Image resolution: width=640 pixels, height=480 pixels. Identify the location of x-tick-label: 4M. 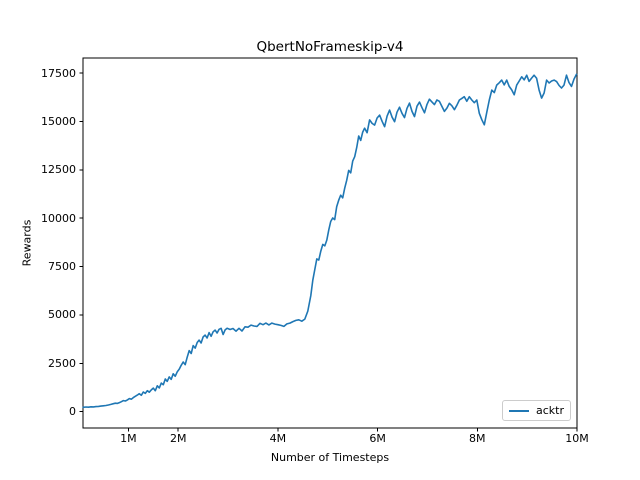
(278, 438).